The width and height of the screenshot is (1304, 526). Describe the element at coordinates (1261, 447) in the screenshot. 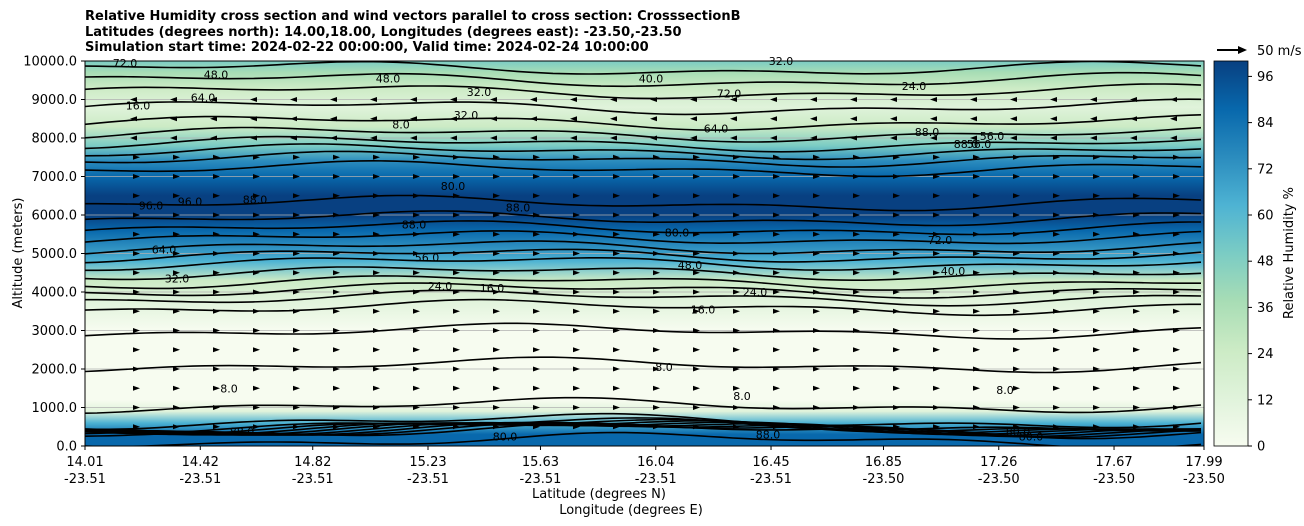

I see `colorbar-tick-label: 0` at that location.